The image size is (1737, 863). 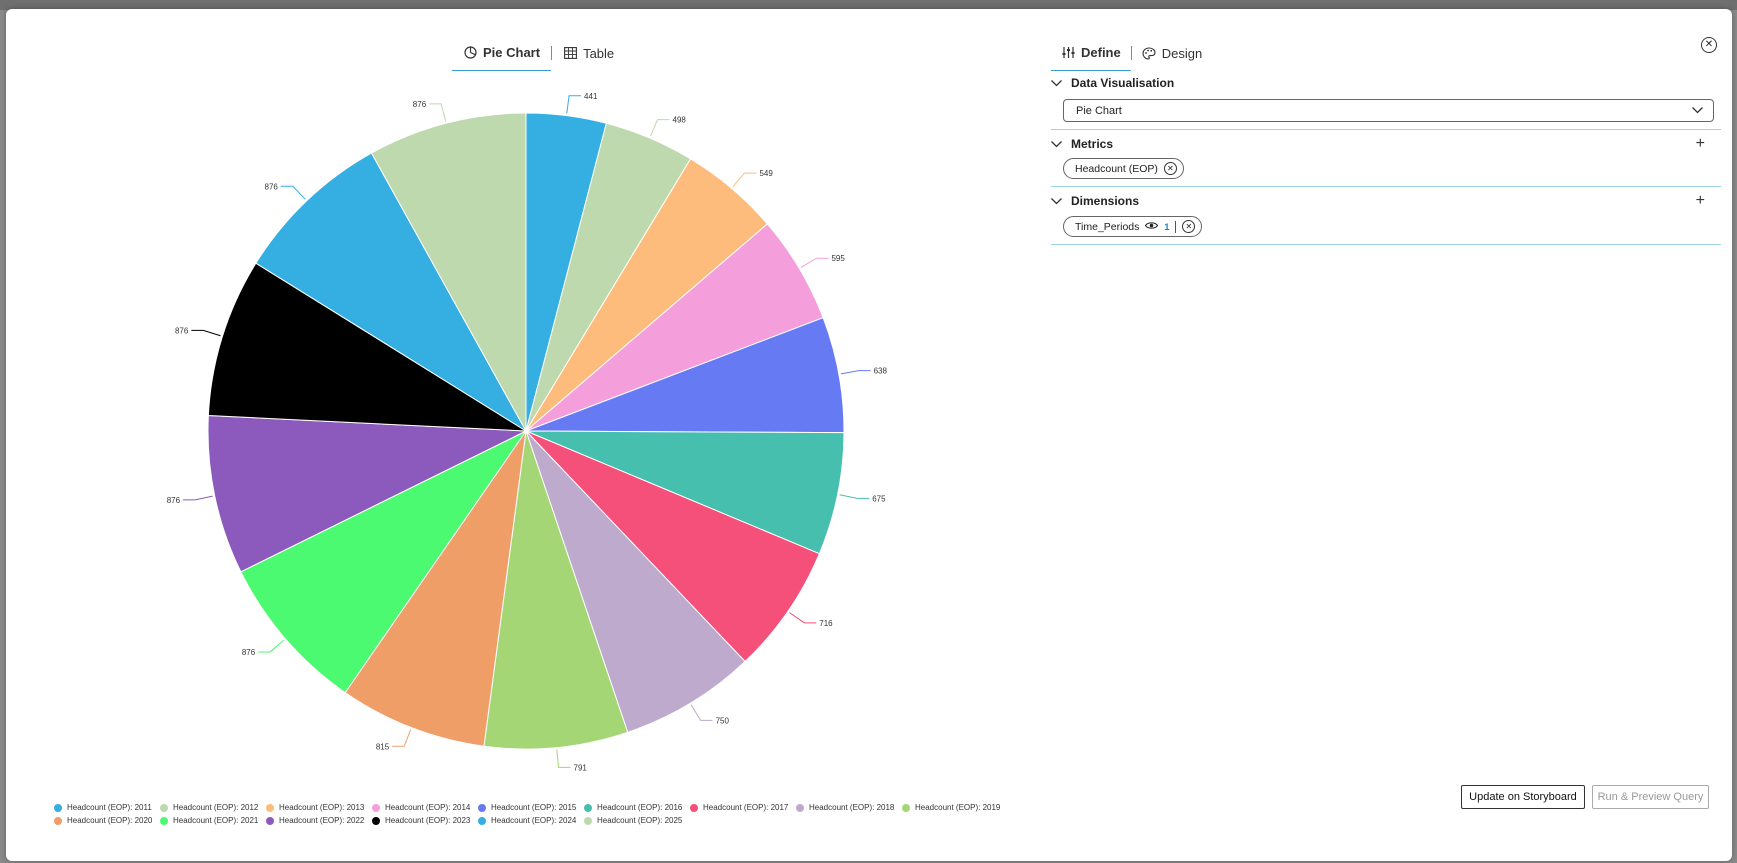 I want to click on metric-pill: Headcount (EOP) ✕, so click(x=1123, y=168).